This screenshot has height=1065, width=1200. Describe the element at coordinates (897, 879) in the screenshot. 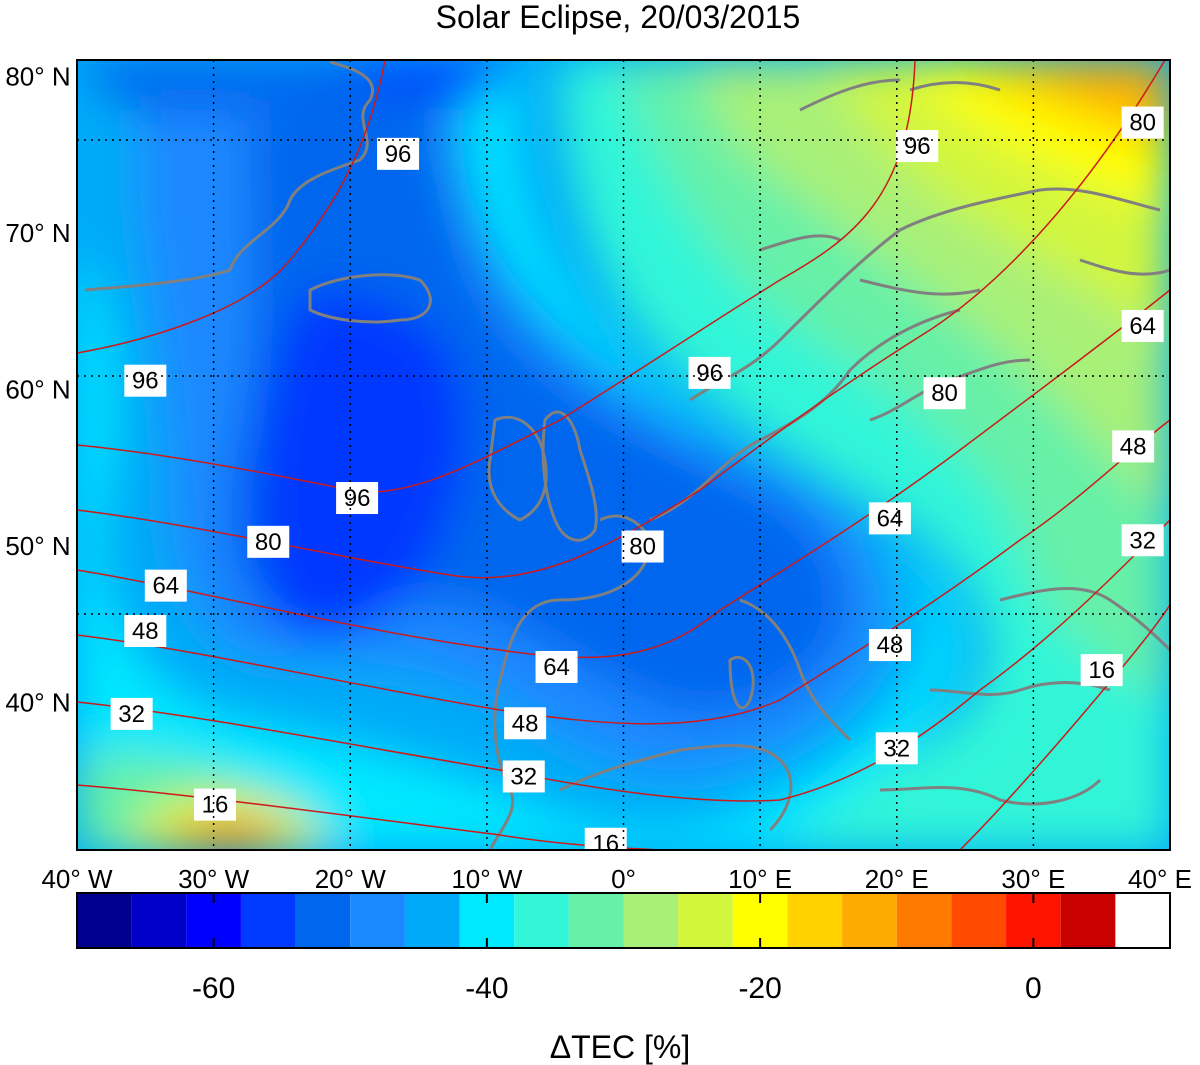

I see `lon-tick-label: 20° E` at that location.